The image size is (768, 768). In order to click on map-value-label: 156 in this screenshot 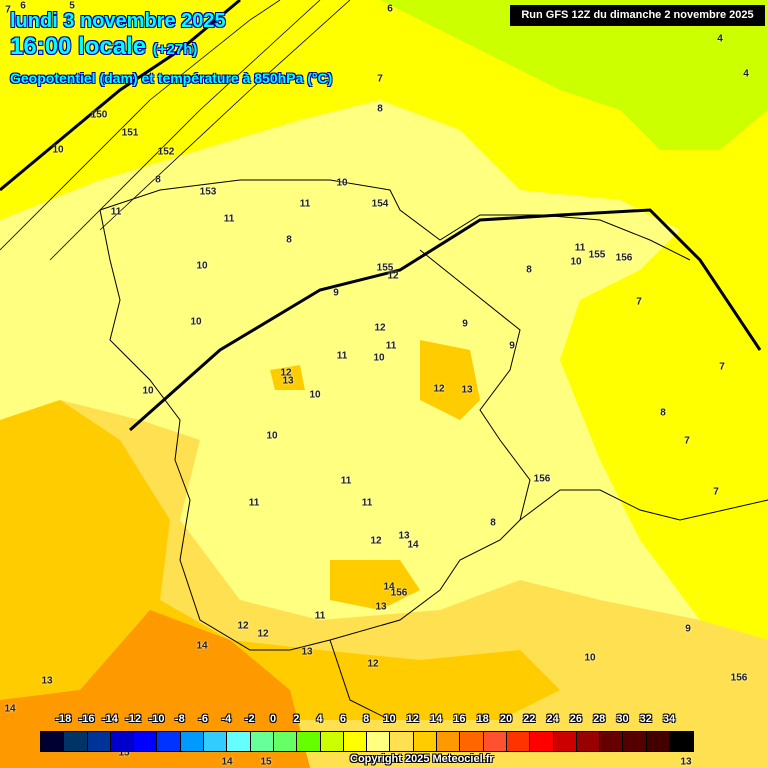, I will do `click(542, 479)`.